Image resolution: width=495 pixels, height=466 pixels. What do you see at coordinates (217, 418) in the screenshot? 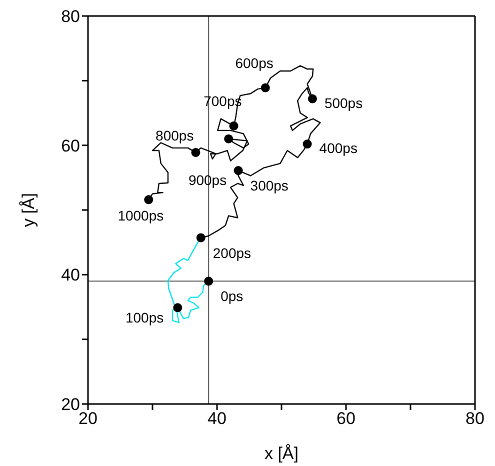
I see `x-tick-label: 40` at bounding box center [217, 418].